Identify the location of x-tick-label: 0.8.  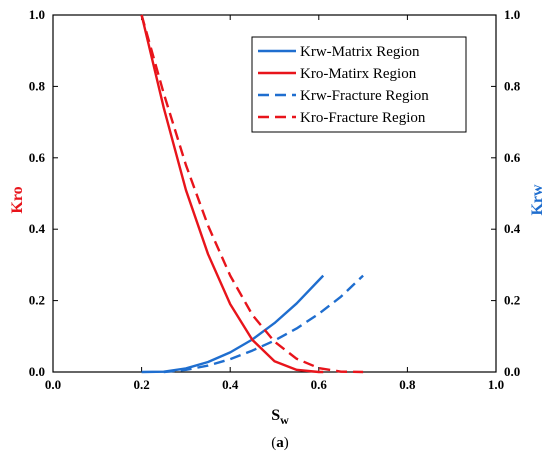
(407, 384).